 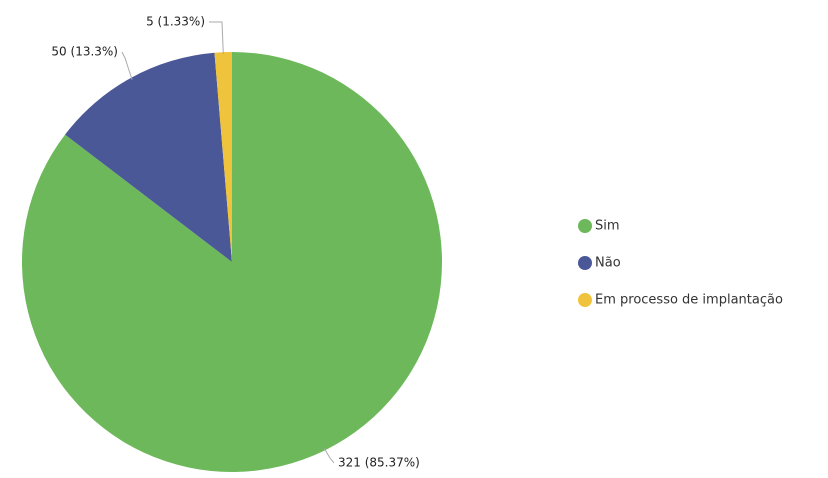 I want to click on data-label: 321 (85.37%), so click(x=379, y=463).